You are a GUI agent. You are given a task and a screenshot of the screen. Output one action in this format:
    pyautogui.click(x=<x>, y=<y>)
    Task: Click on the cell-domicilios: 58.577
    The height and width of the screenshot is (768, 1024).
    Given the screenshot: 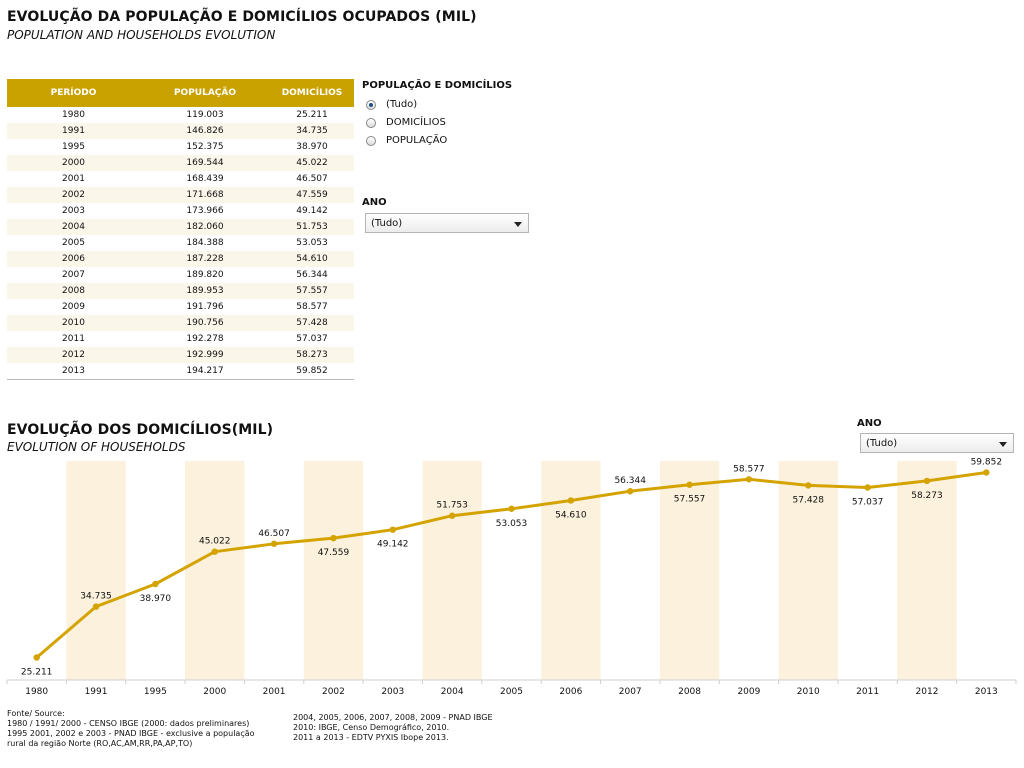 What is the action you would take?
    pyautogui.click(x=312, y=307)
    